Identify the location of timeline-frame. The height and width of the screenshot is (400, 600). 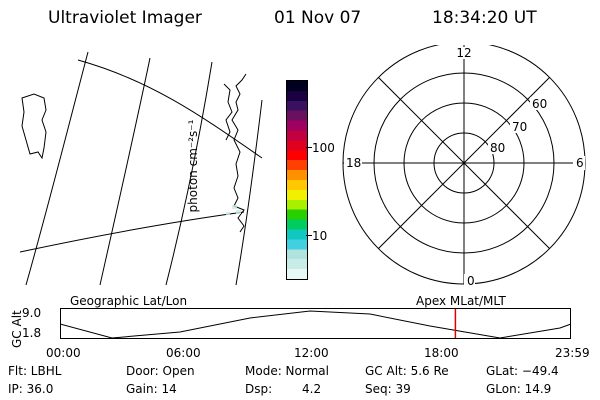
(315, 323).